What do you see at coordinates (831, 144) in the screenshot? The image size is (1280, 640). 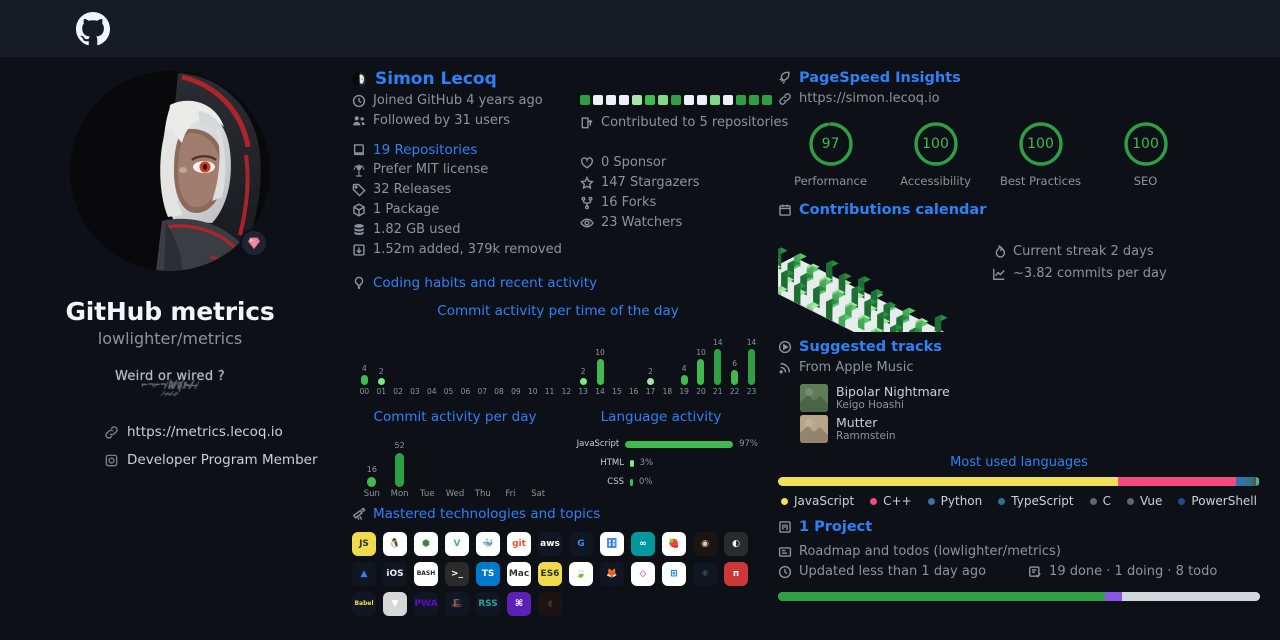 I see `pagespeed-ring: 97` at bounding box center [831, 144].